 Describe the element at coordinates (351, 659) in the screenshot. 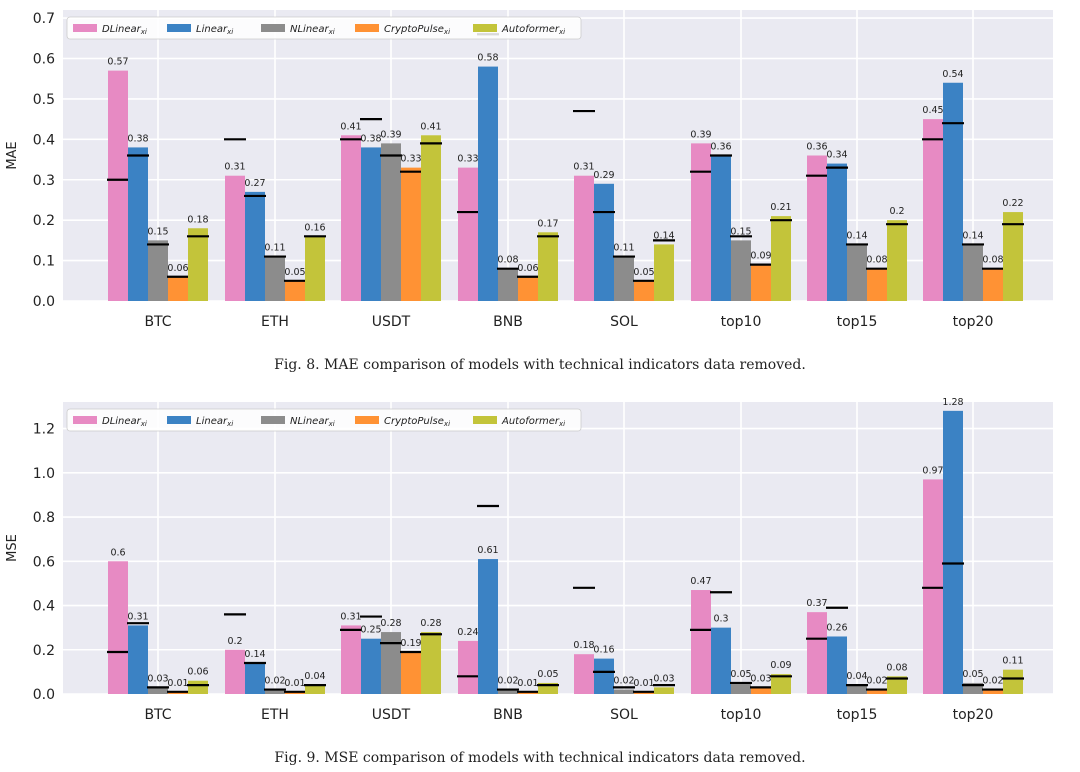

I see `mse-bar-dlinear-usdt` at that location.